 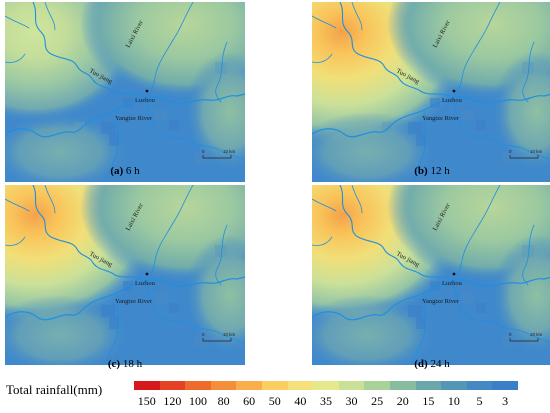 What do you see at coordinates (125, 171) in the screenshot?
I see `caption-a: (a) 6 h` at bounding box center [125, 171].